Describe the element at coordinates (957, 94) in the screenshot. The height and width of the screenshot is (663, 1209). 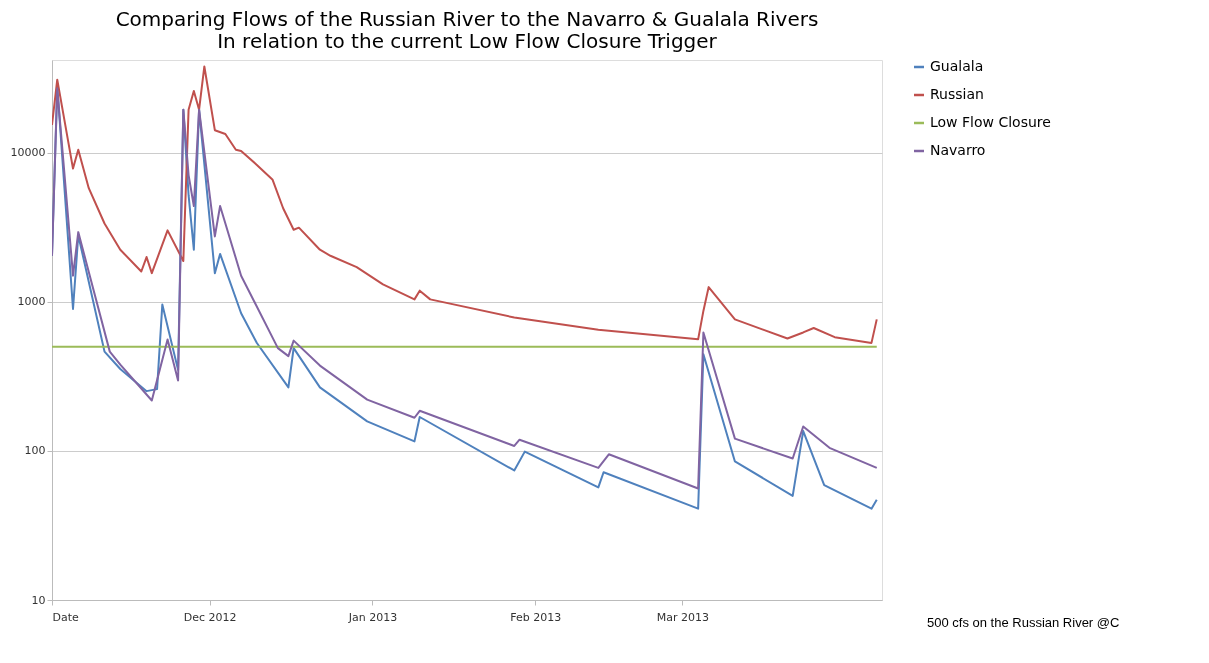
I see `legend-label: Russian` at that location.